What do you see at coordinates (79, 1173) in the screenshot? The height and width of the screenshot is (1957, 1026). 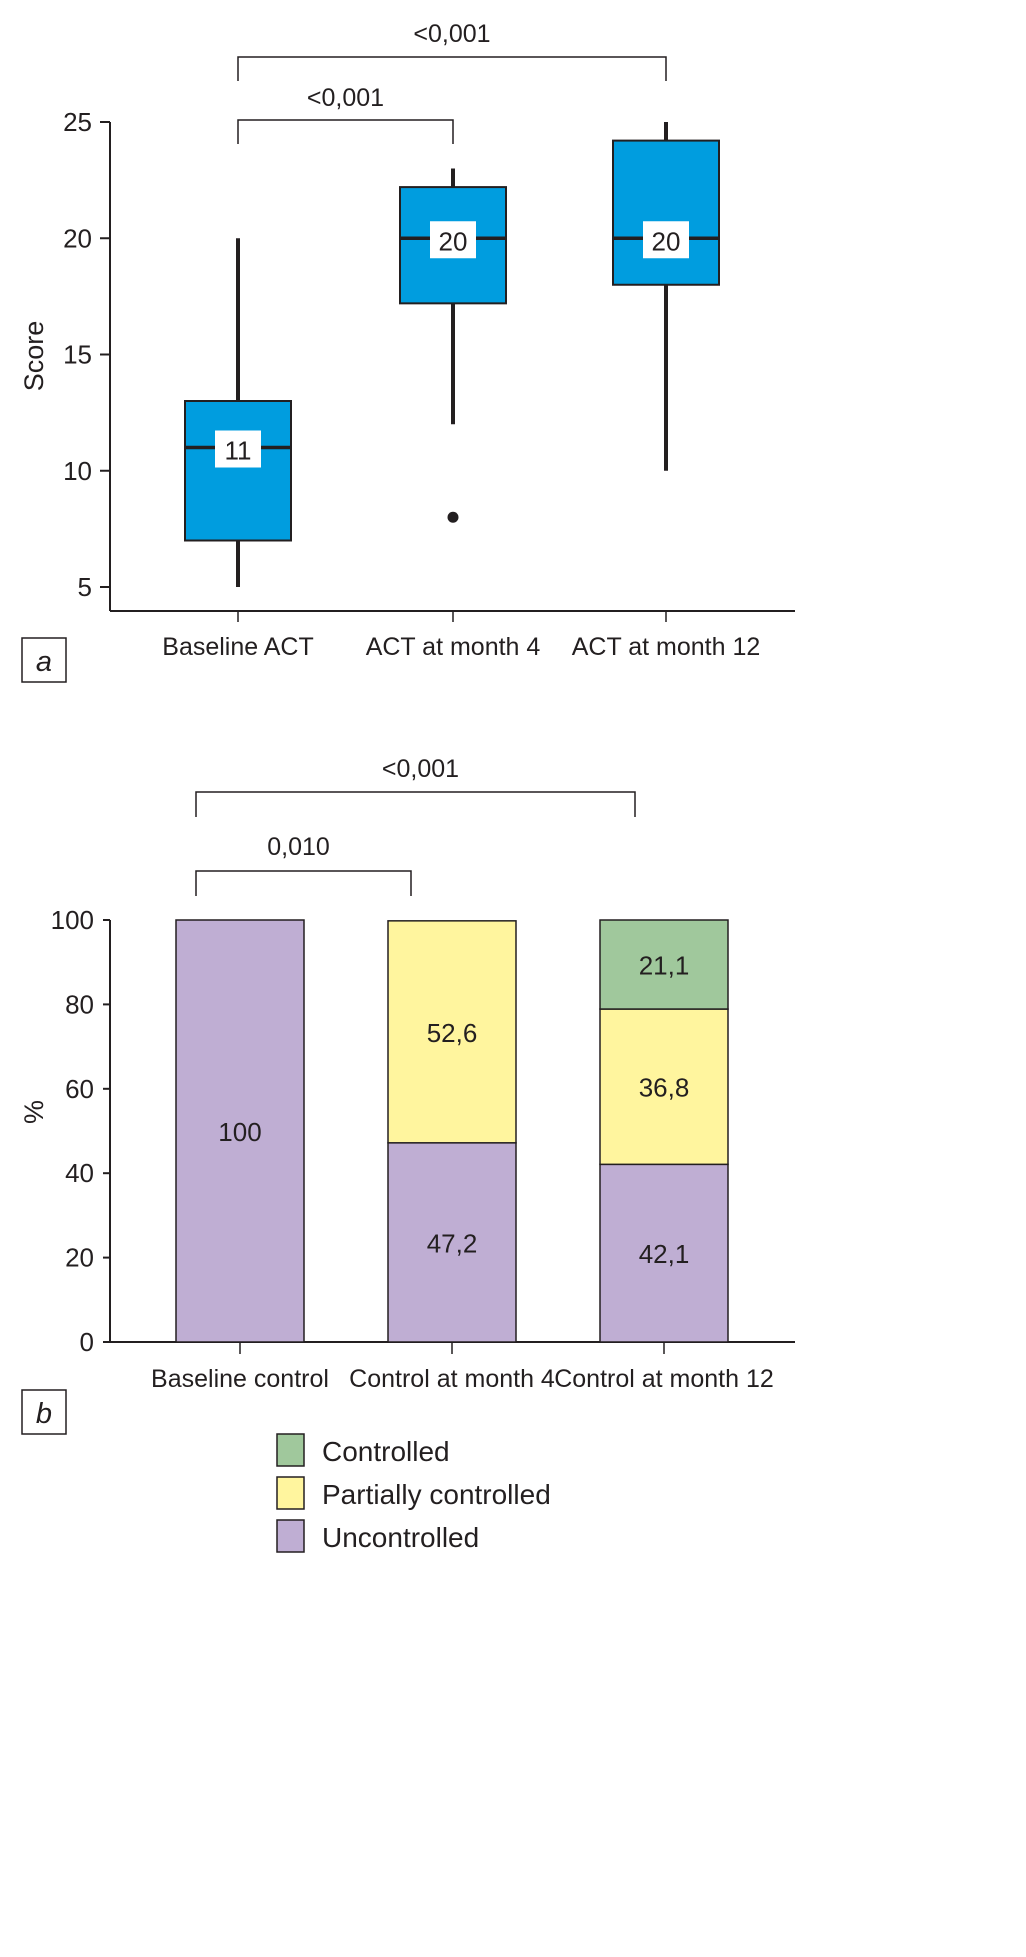 I see `y-tick-label: 40` at bounding box center [79, 1173].